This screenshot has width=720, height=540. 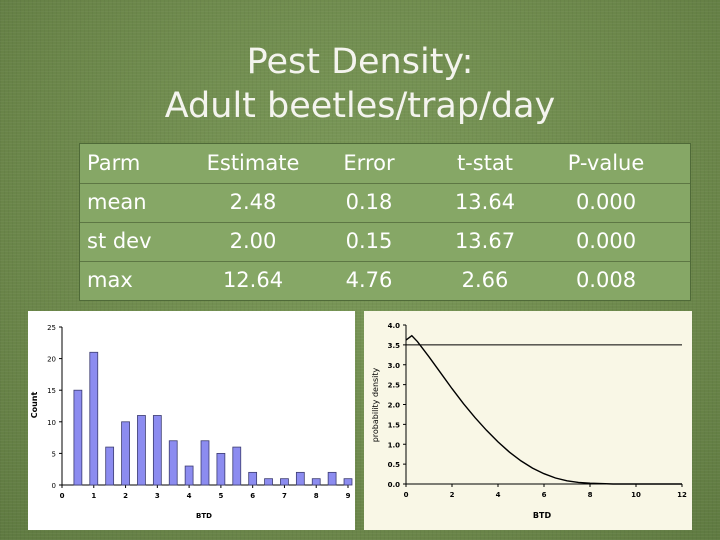 I want to click on slide-title-line-2: Adult beetles/trap/day, so click(x=360, y=106).